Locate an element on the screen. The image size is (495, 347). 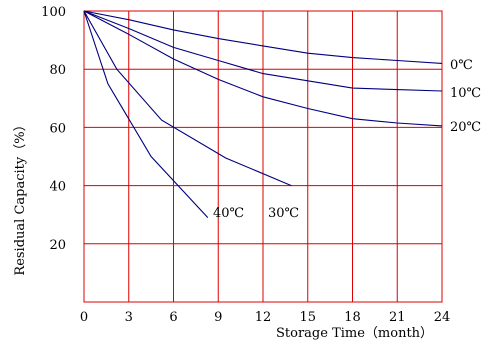
series-label-30c: 30℃ is located at coordinates (283, 213).